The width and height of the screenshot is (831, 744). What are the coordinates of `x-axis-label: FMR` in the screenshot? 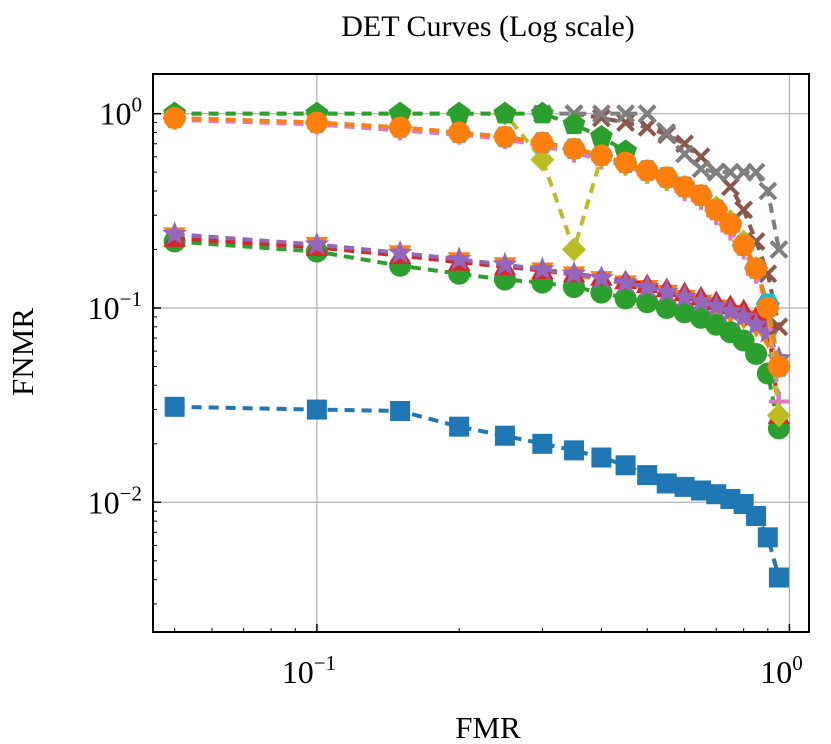 It's located at (488, 727).